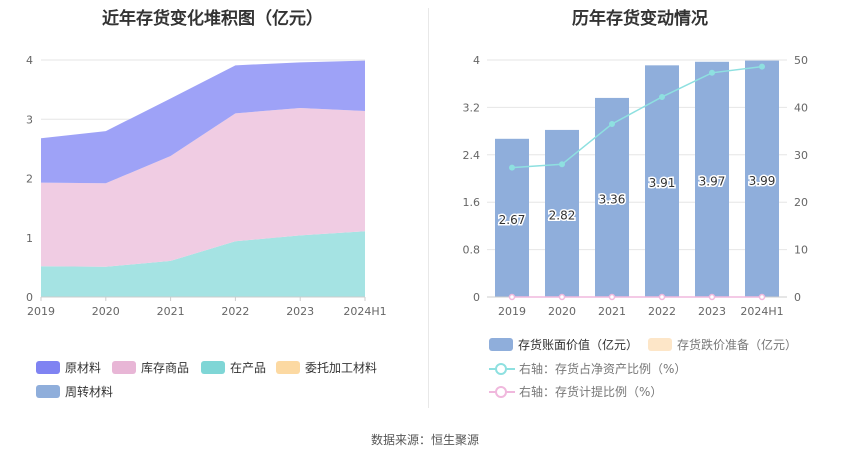 The height and width of the screenshot is (459, 850). What do you see at coordinates (512, 220) in the screenshot?
I see `bar-data-label: 2.67` at bounding box center [512, 220].